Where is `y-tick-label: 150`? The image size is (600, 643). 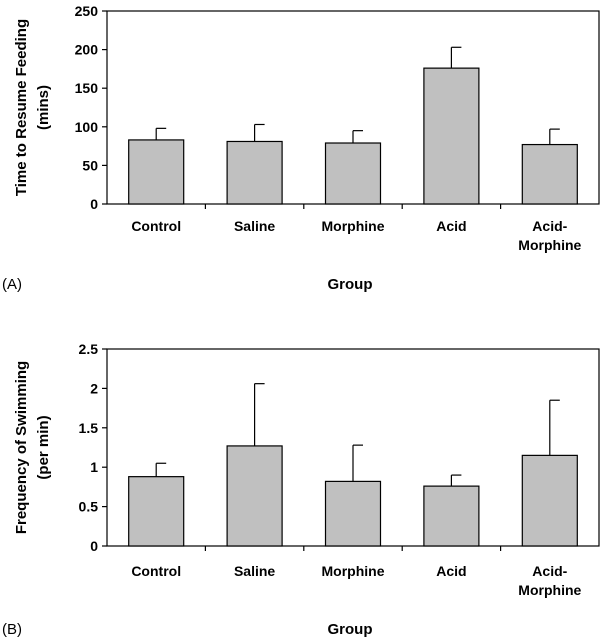 y-tick-label: 150 is located at coordinates (87, 88).